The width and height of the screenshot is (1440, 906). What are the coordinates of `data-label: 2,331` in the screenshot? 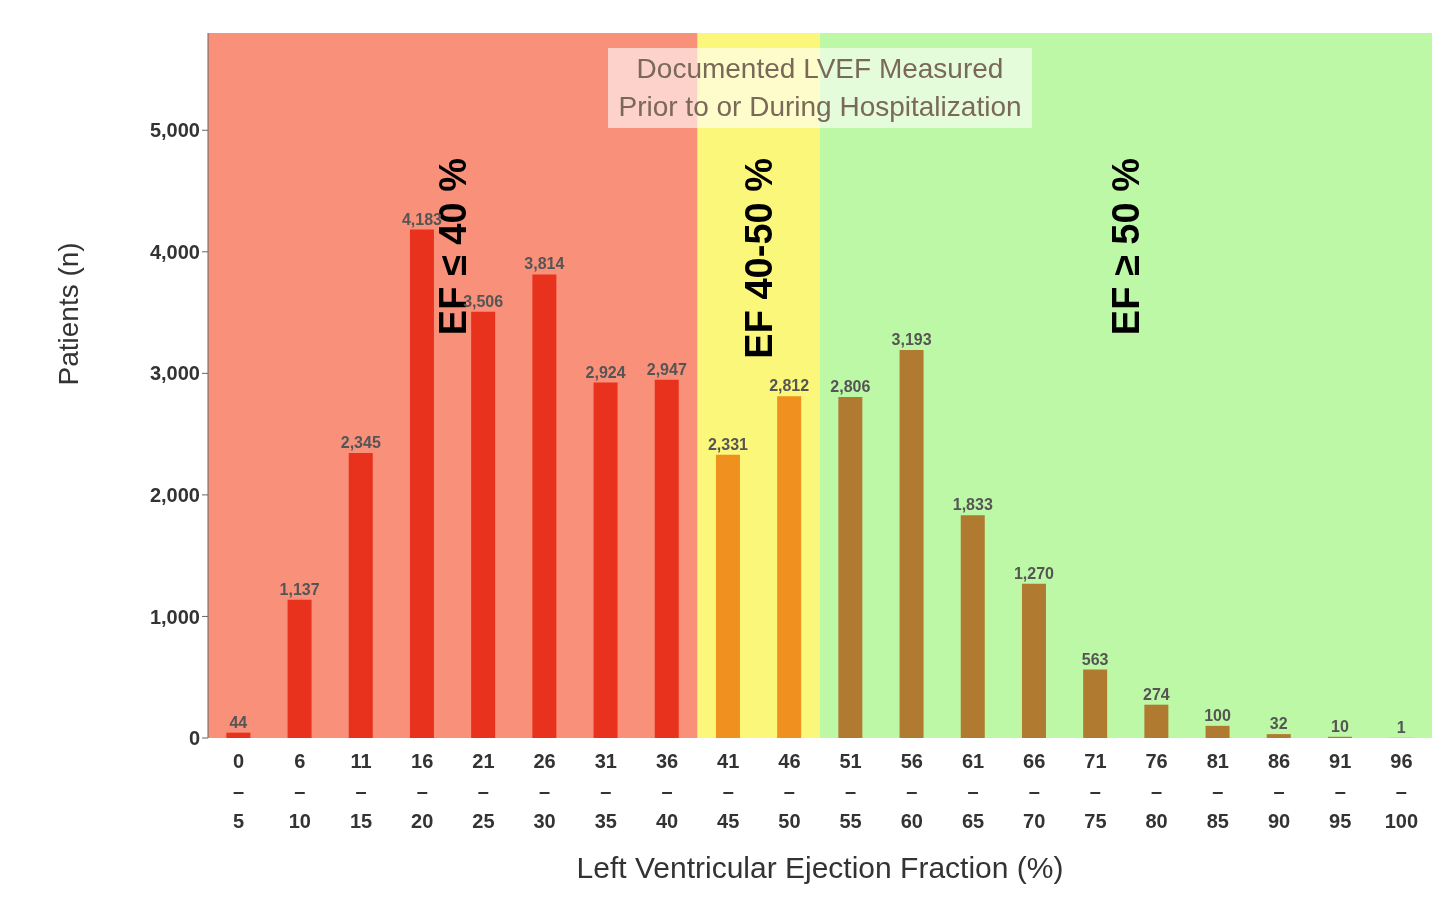 It's located at (728, 444).